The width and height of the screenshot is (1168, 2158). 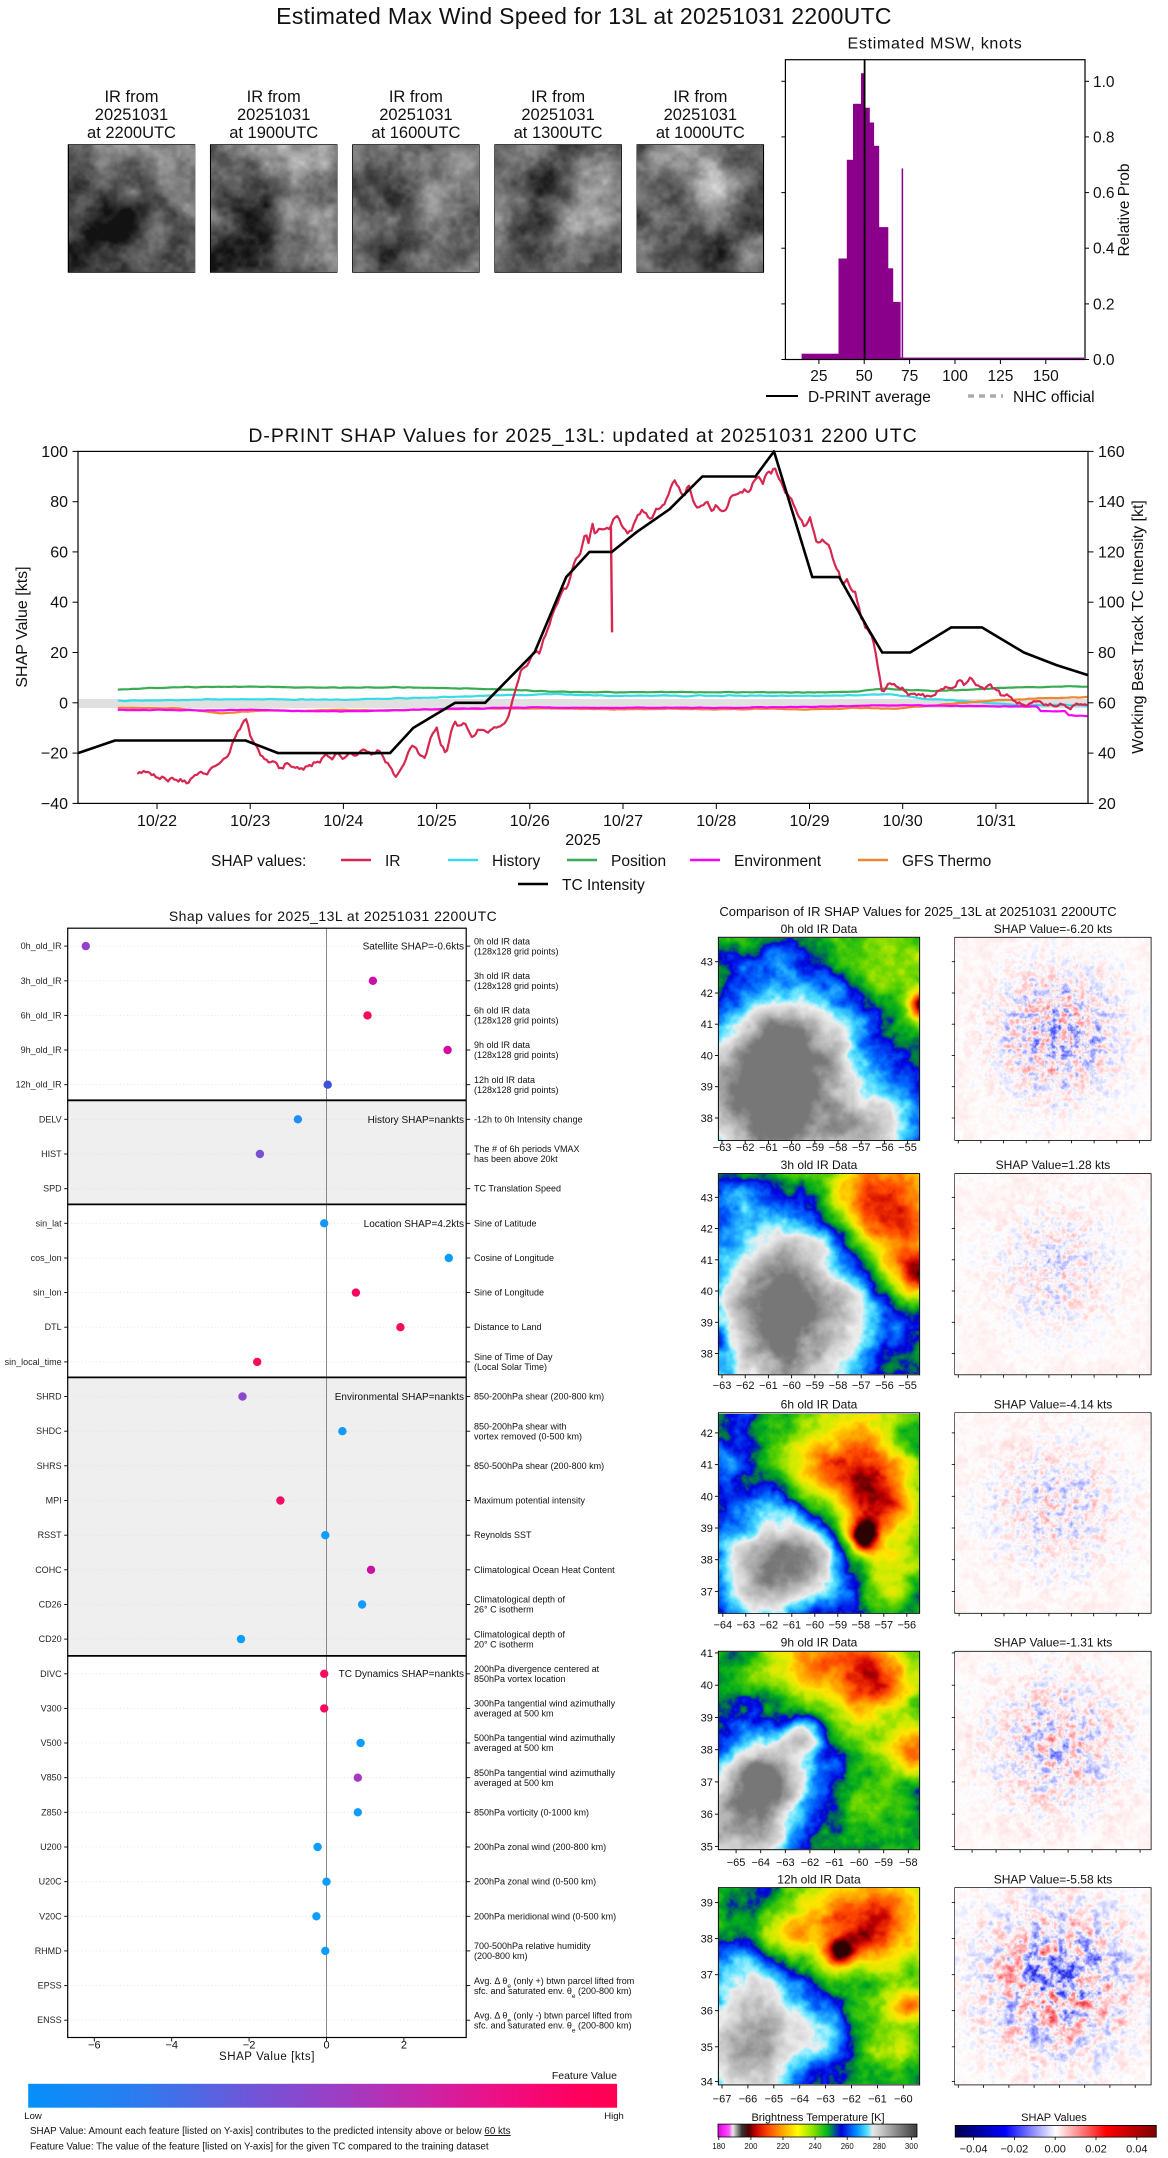 I want to click on svg-text: 120, so click(x=1111, y=552).